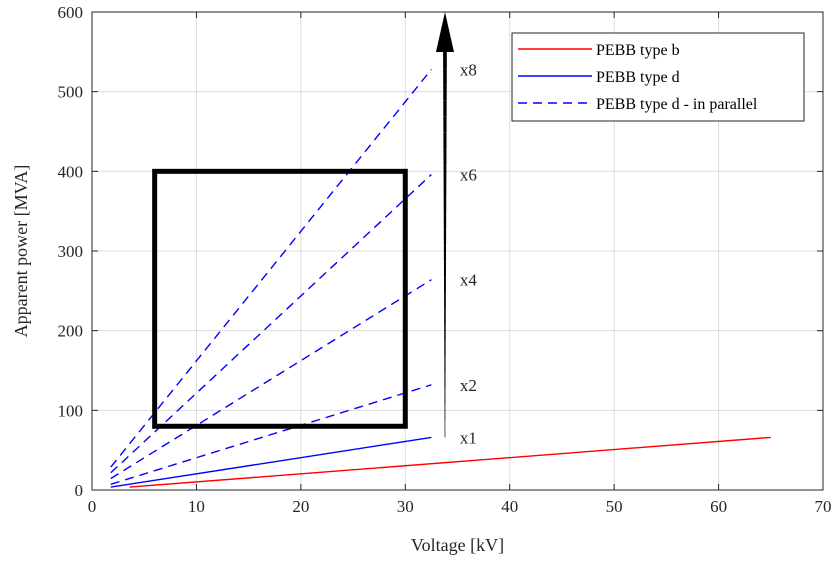  What do you see at coordinates (823, 506) in the screenshot?
I see `x-tick-label: 70` at bounding box center [823, 506].